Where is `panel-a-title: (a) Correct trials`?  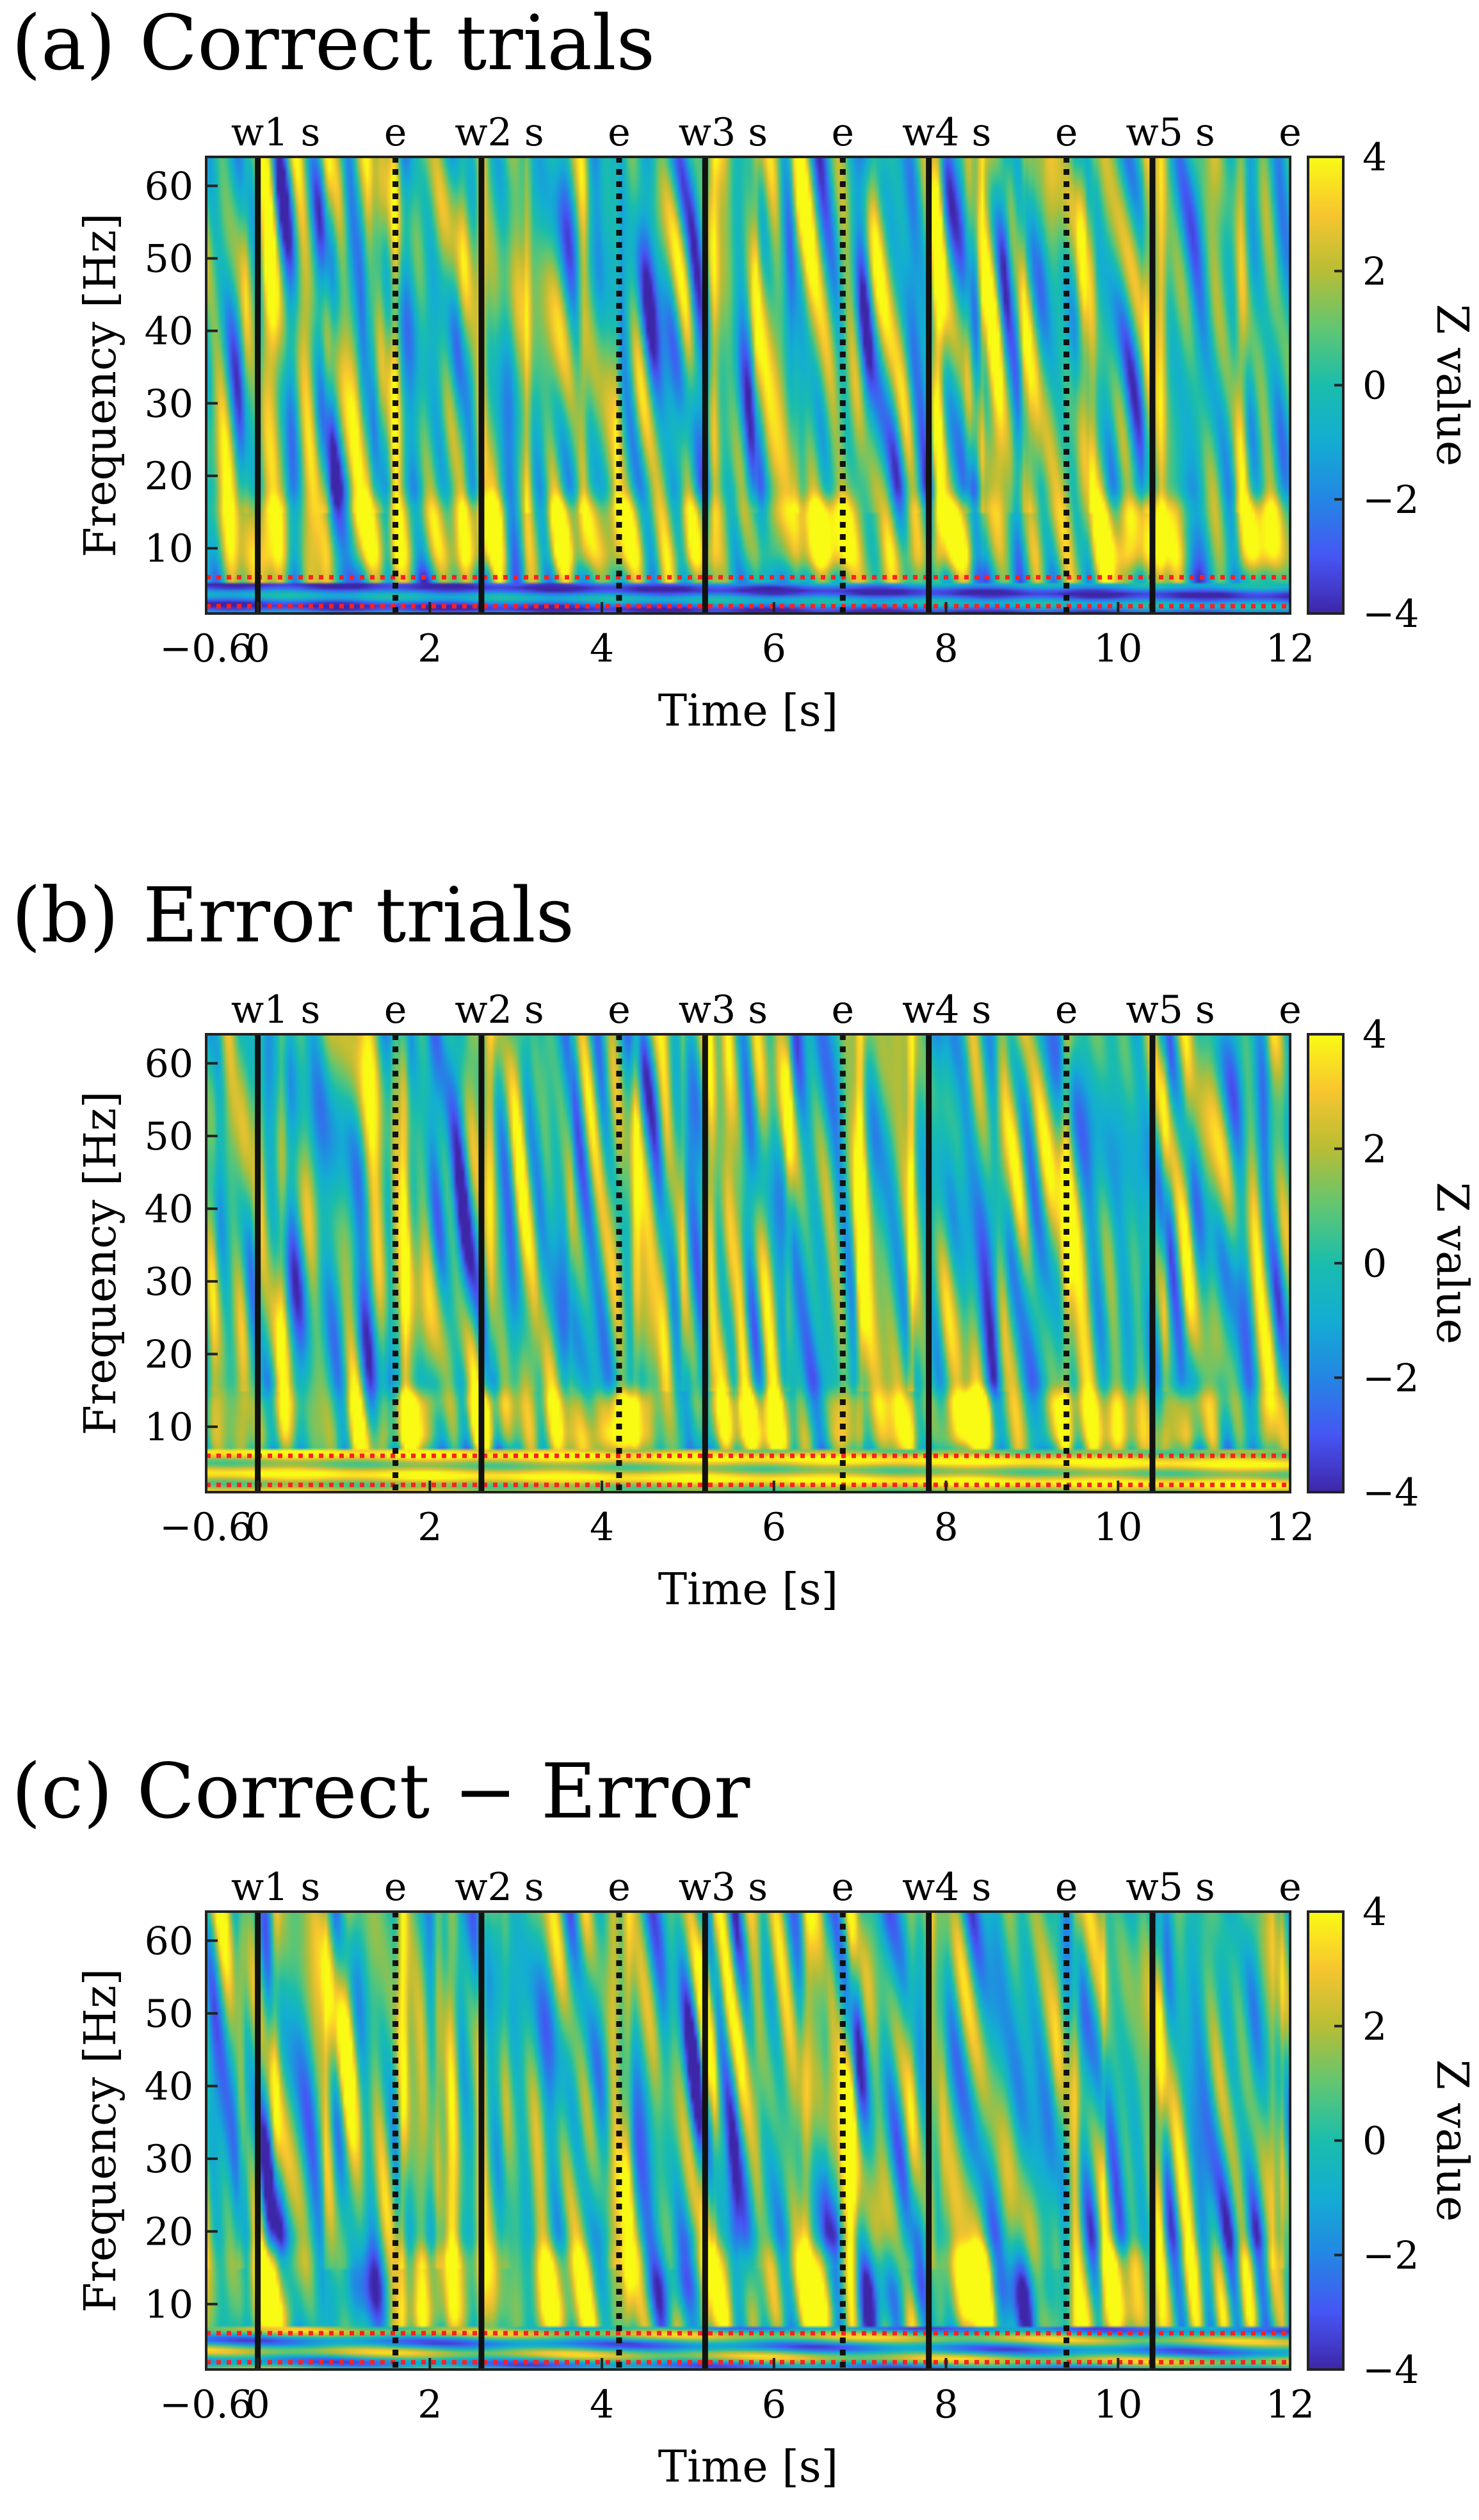
panel-a-title: (a) Correct trials is located at coordinates (334, 44).